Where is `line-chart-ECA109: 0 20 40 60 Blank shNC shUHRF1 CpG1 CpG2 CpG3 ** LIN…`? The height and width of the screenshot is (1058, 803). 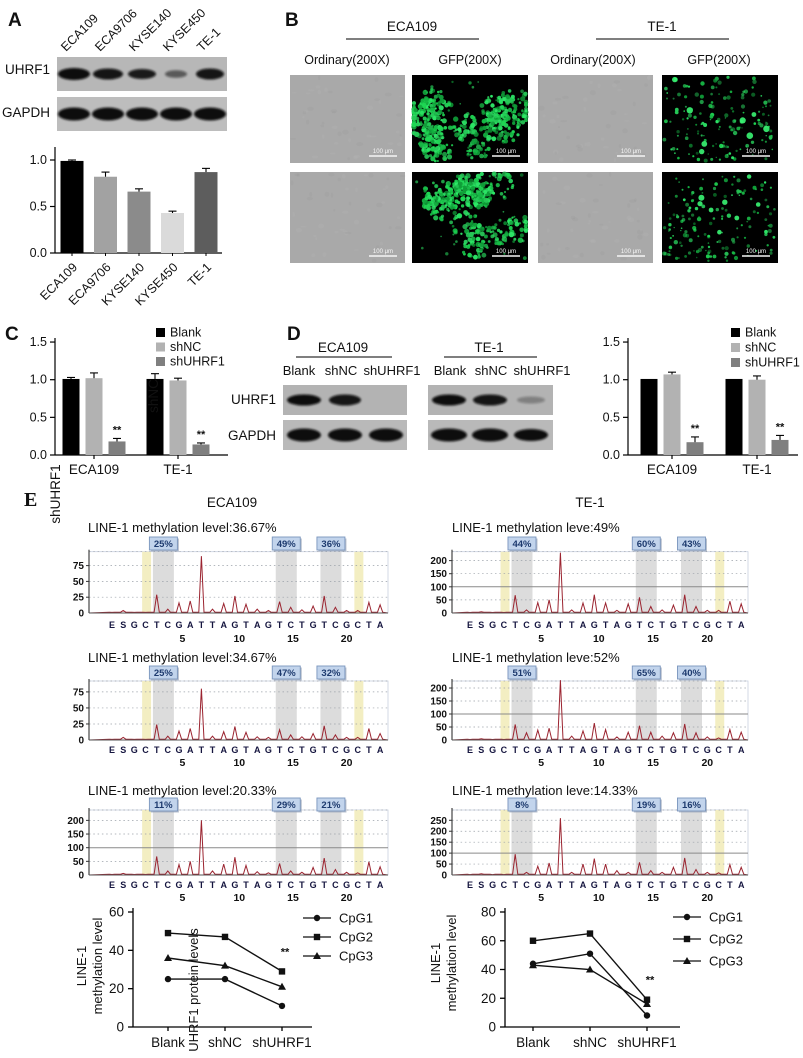
line-chart-ECA109: 0 20 40 60 Blank shNC shUHRF1 CpG1 CpG2 CpG3 ** LIN… is located at coordinates (223, 978).